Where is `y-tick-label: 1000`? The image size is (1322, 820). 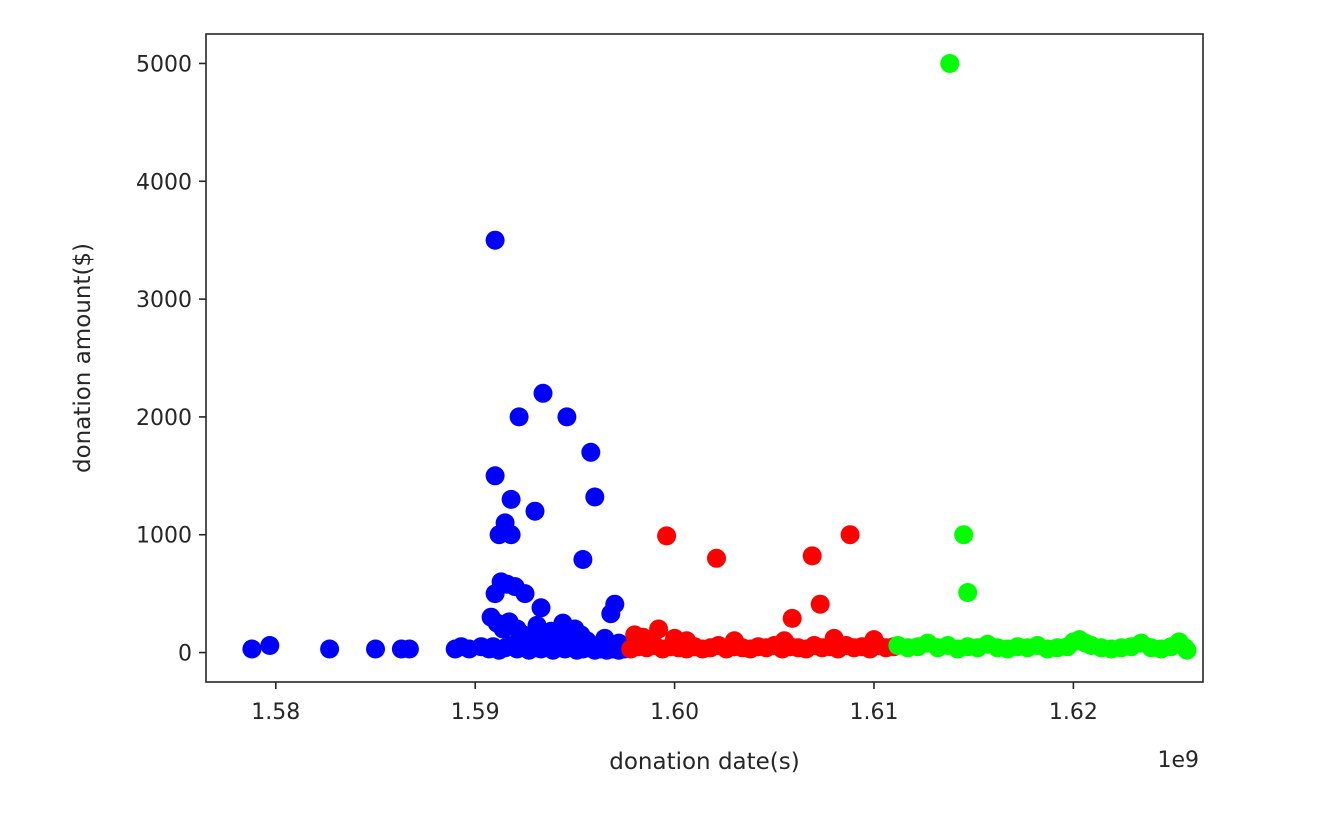 y-tick-label: 1000 is located at coordinates (164, 536).